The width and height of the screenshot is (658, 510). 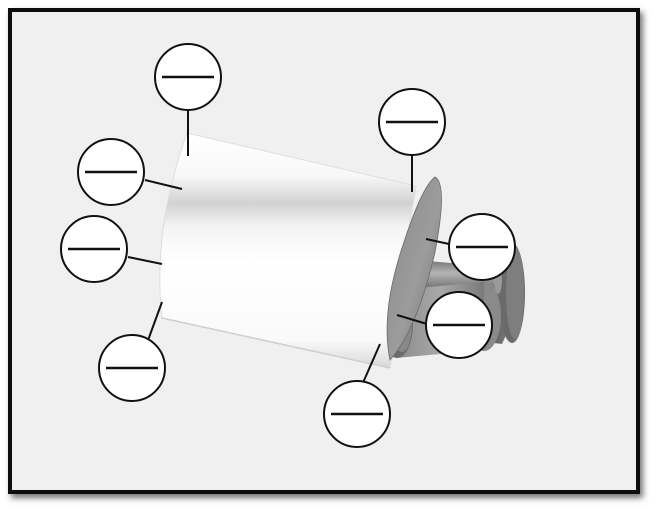 What do you see at coordinates (94, 249) in the screenshot?
I see `callout-left-middle` at bounding box center [94, 249].